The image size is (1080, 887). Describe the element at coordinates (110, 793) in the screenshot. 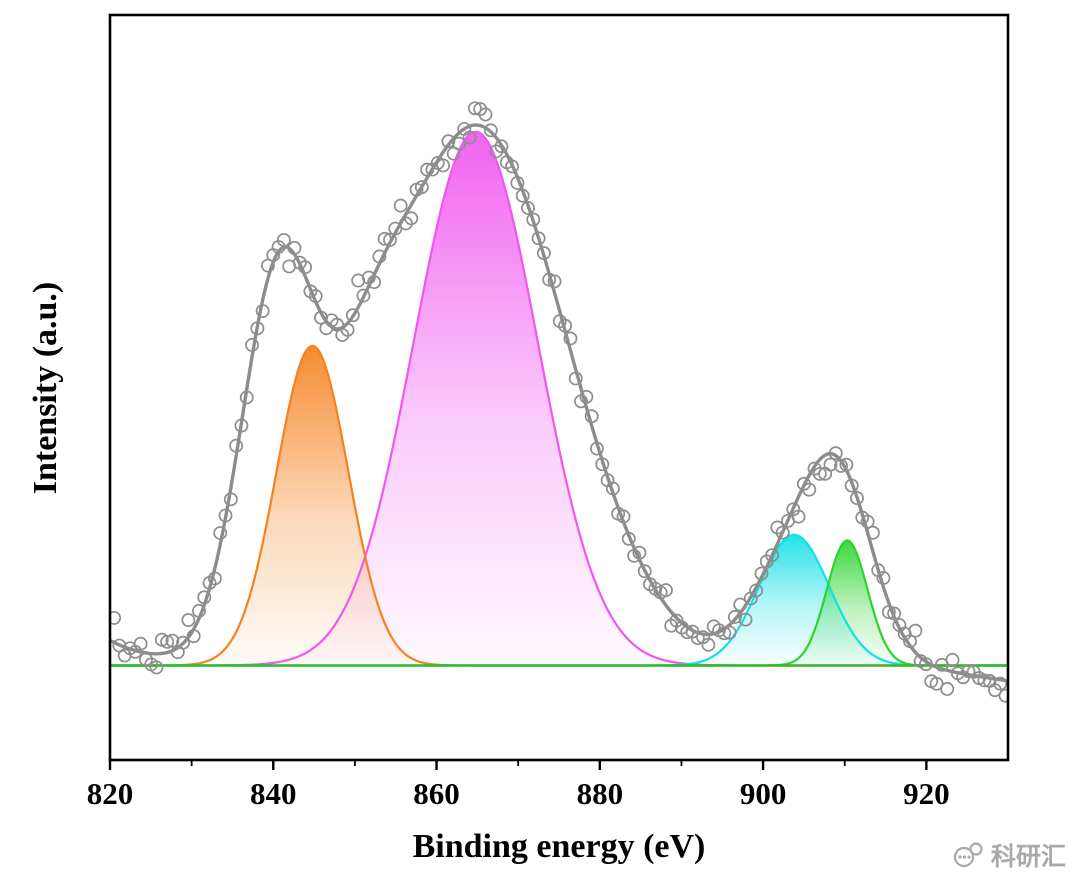

I see `x-tick-label: 820` at that location.